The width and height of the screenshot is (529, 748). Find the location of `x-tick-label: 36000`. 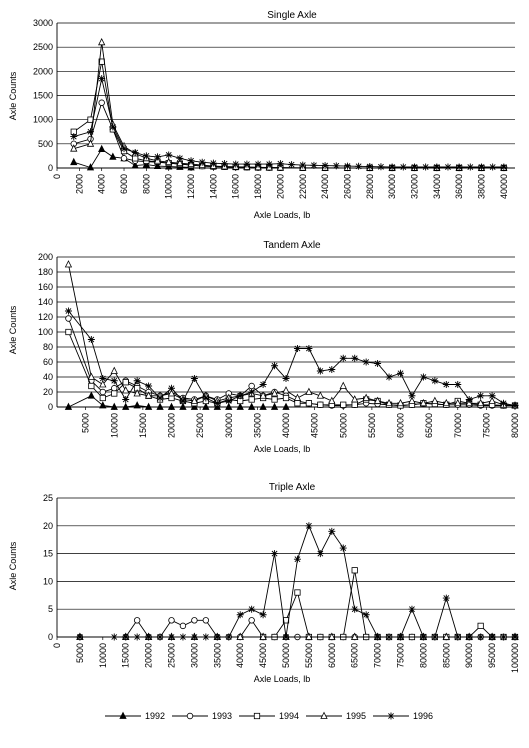

x-tick-label: 36000 is located at coordinates (459, 186).